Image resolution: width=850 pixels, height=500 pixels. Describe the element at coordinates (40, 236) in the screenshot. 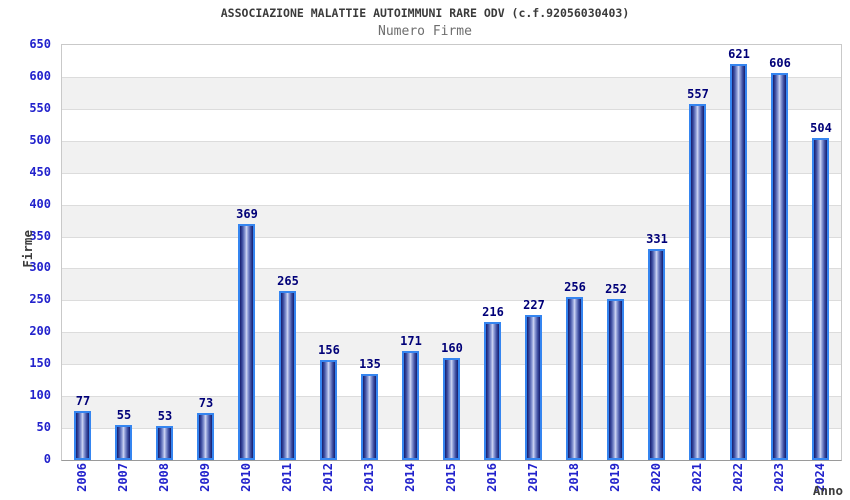

I see `y-tick-label-350: 350` at that location.